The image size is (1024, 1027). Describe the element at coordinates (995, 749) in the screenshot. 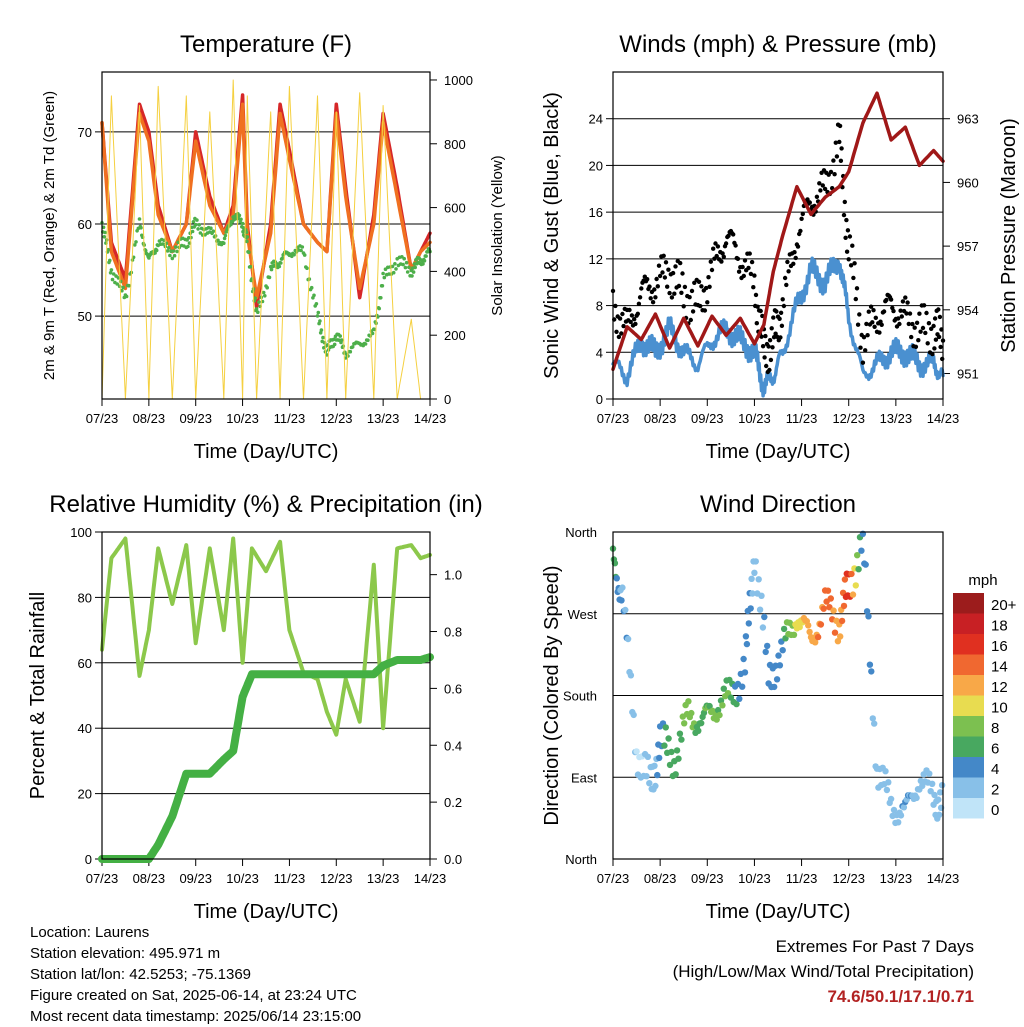

I see `legend-label: 6` at that location.